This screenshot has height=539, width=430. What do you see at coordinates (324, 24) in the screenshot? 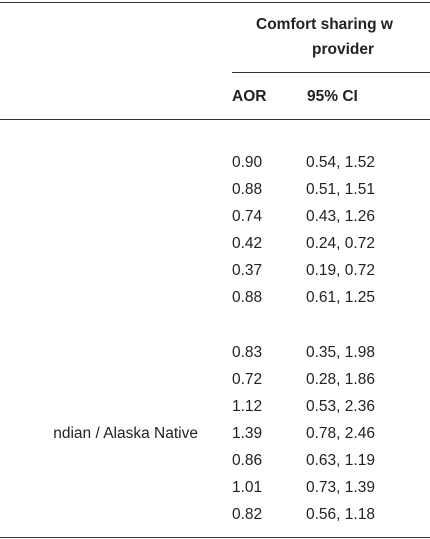
I see `header-title: Comfort sharing w` at bounding box center [324, 24].